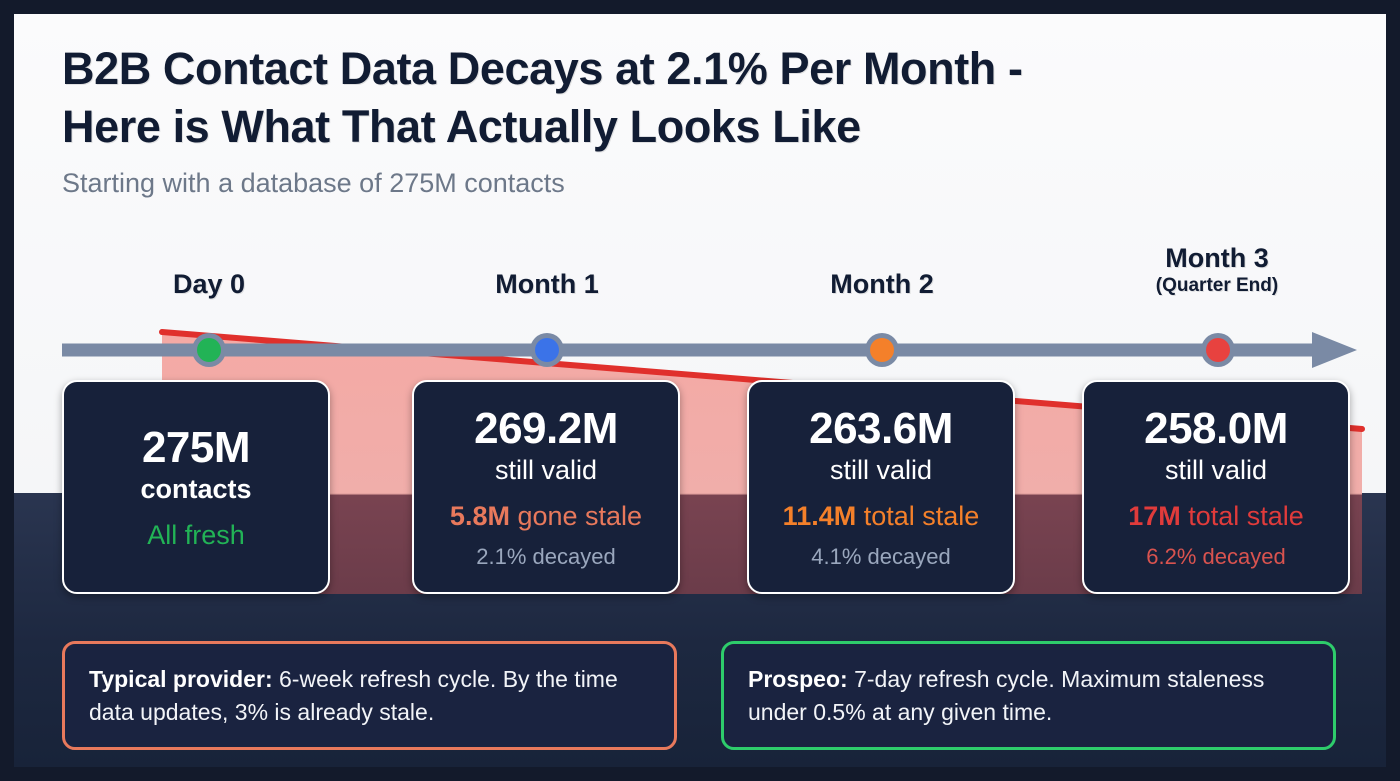 This screenshot has height=781, width=1400. I want to click on stat-card-stale-text: gone stale, so click(576, 516).